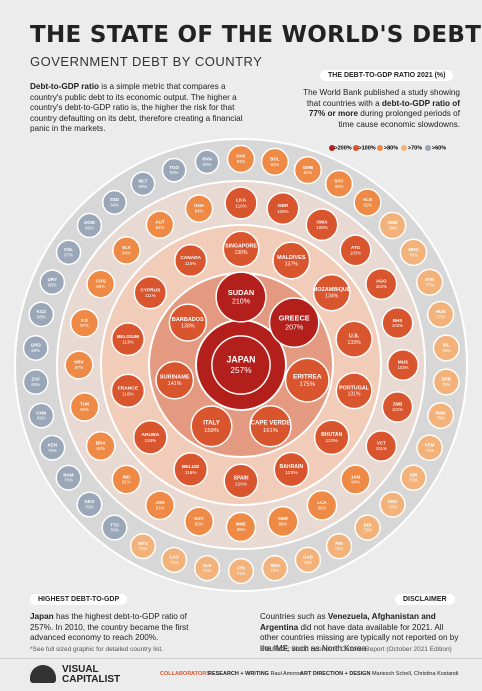 Image resolution: width=482 pixels, height=691 pixels. What do you see at coordinates (381, 281) in the screenshot?
I see `country-label: AGO` at bounding box center [381, 281].